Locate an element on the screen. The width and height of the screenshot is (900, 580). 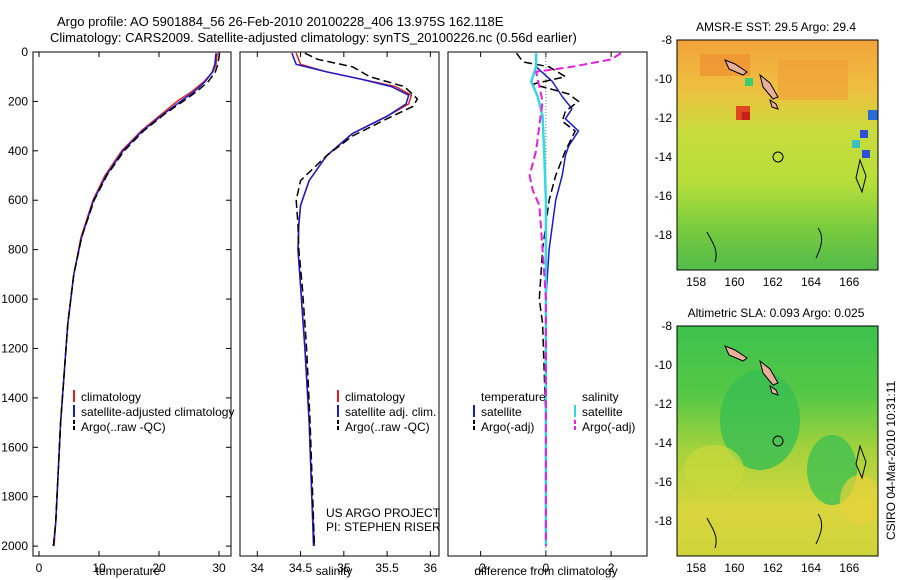
salinity-argo-line is located at coordinates (357, 299).